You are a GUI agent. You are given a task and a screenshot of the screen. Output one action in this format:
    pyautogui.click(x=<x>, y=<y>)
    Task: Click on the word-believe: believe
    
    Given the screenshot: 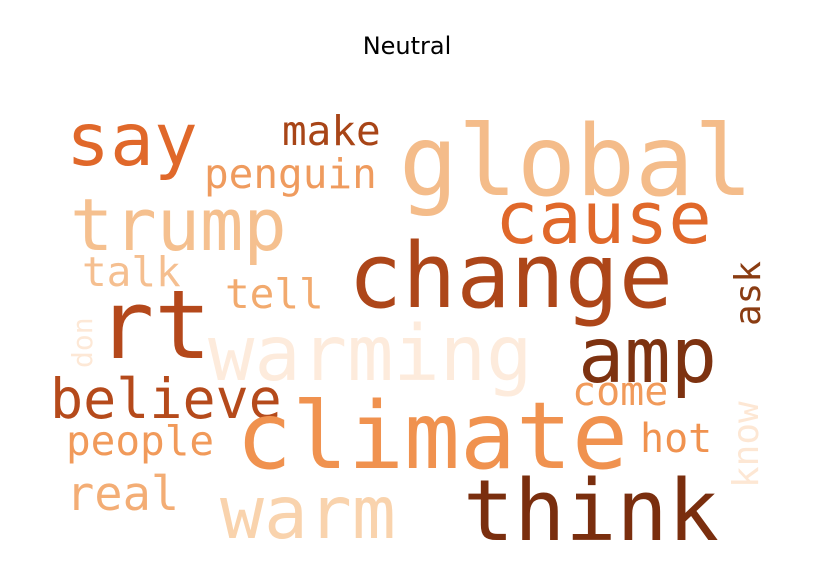 What is the action you would take?
    pyautogui.click(x=166, y=399)
    